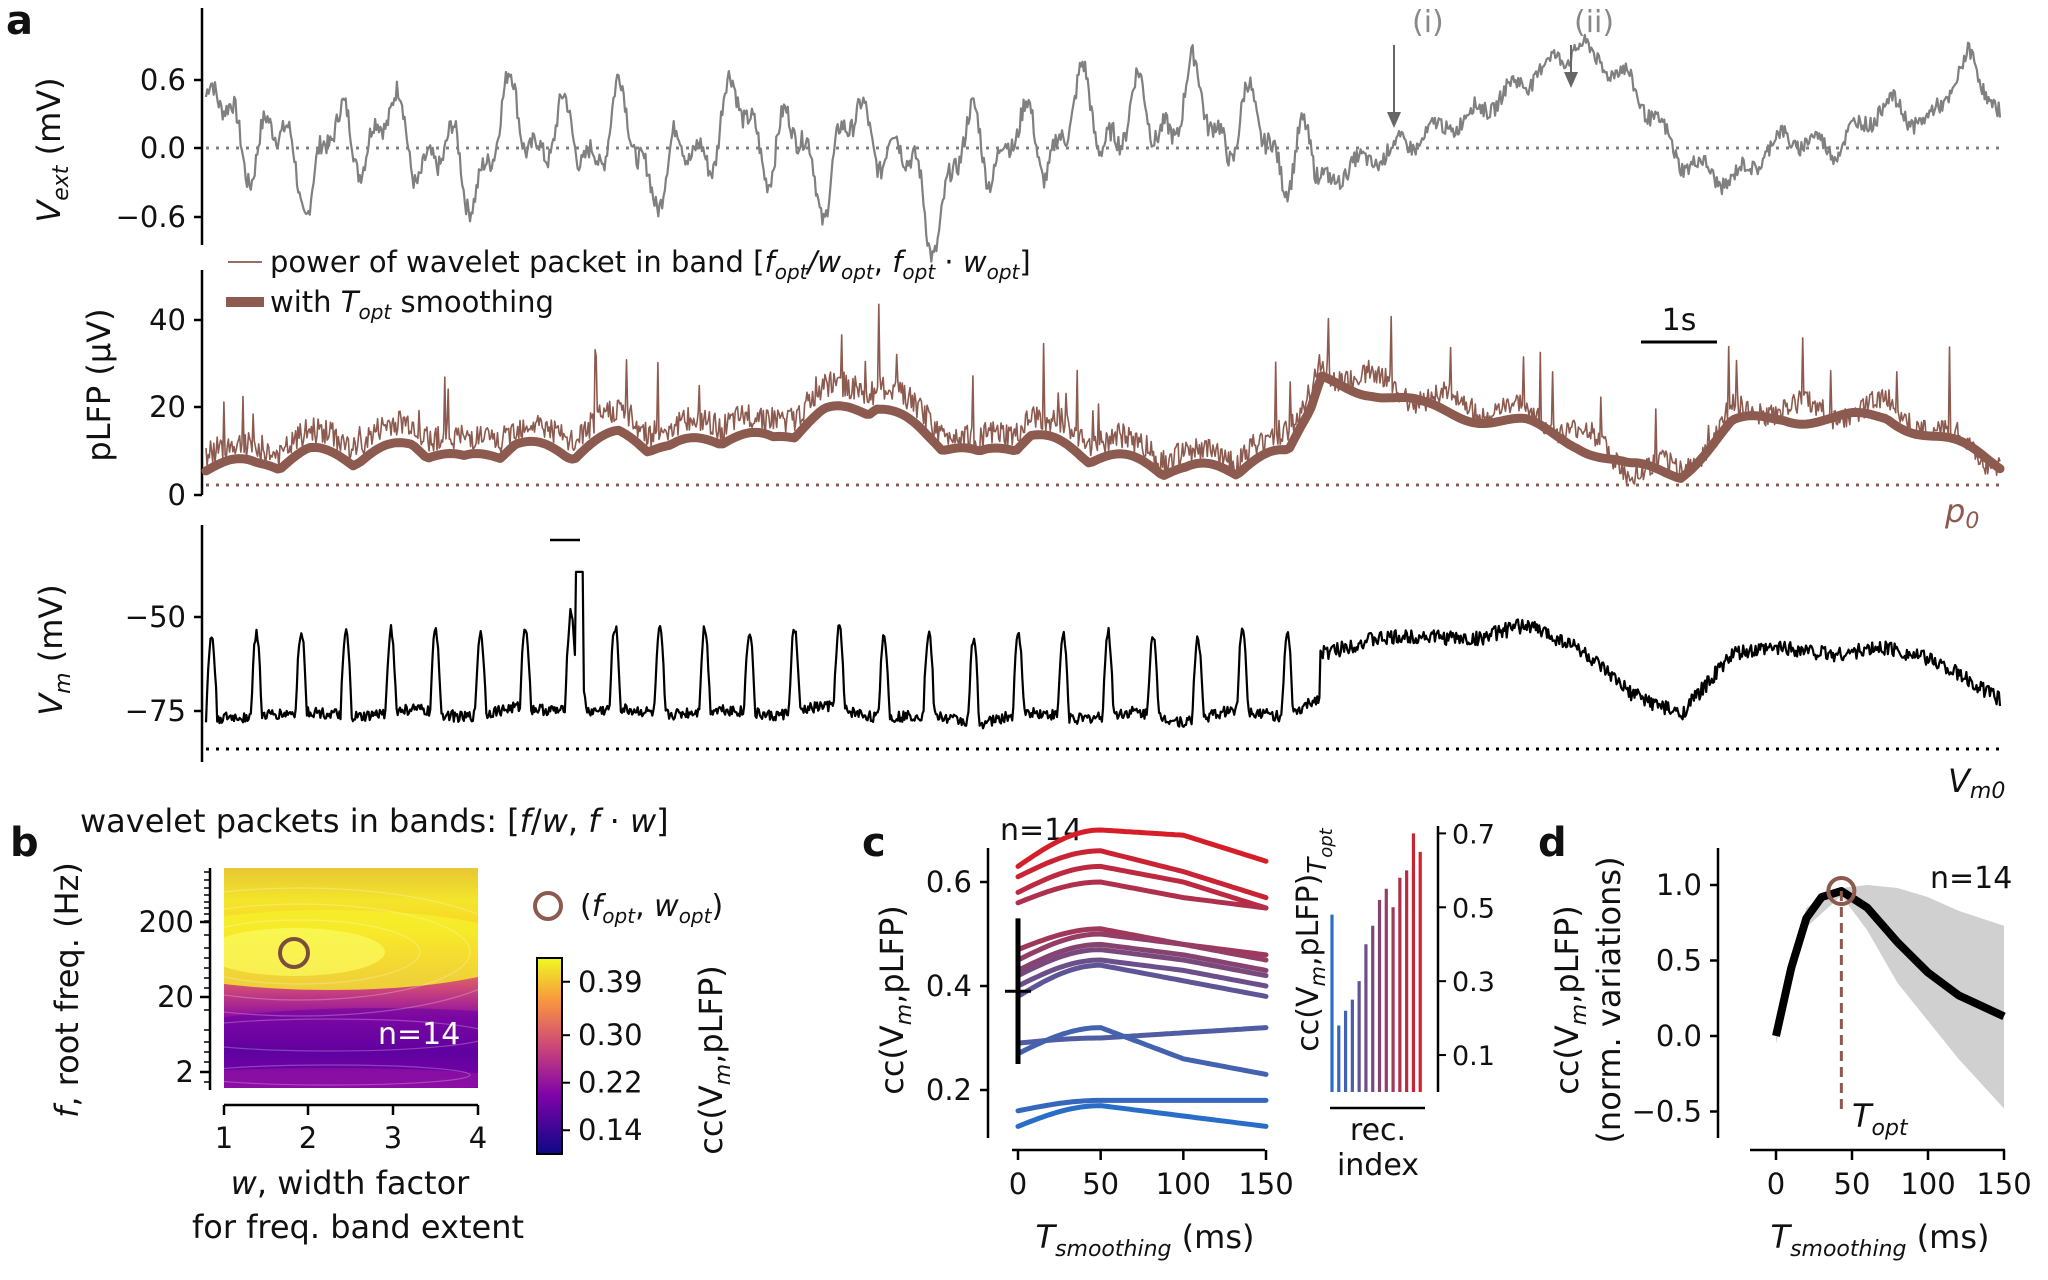 The height and width of the screenshot is (1280, 2048). I want to click on plfp-y-label: pLFP (μV), so click(99, 384).